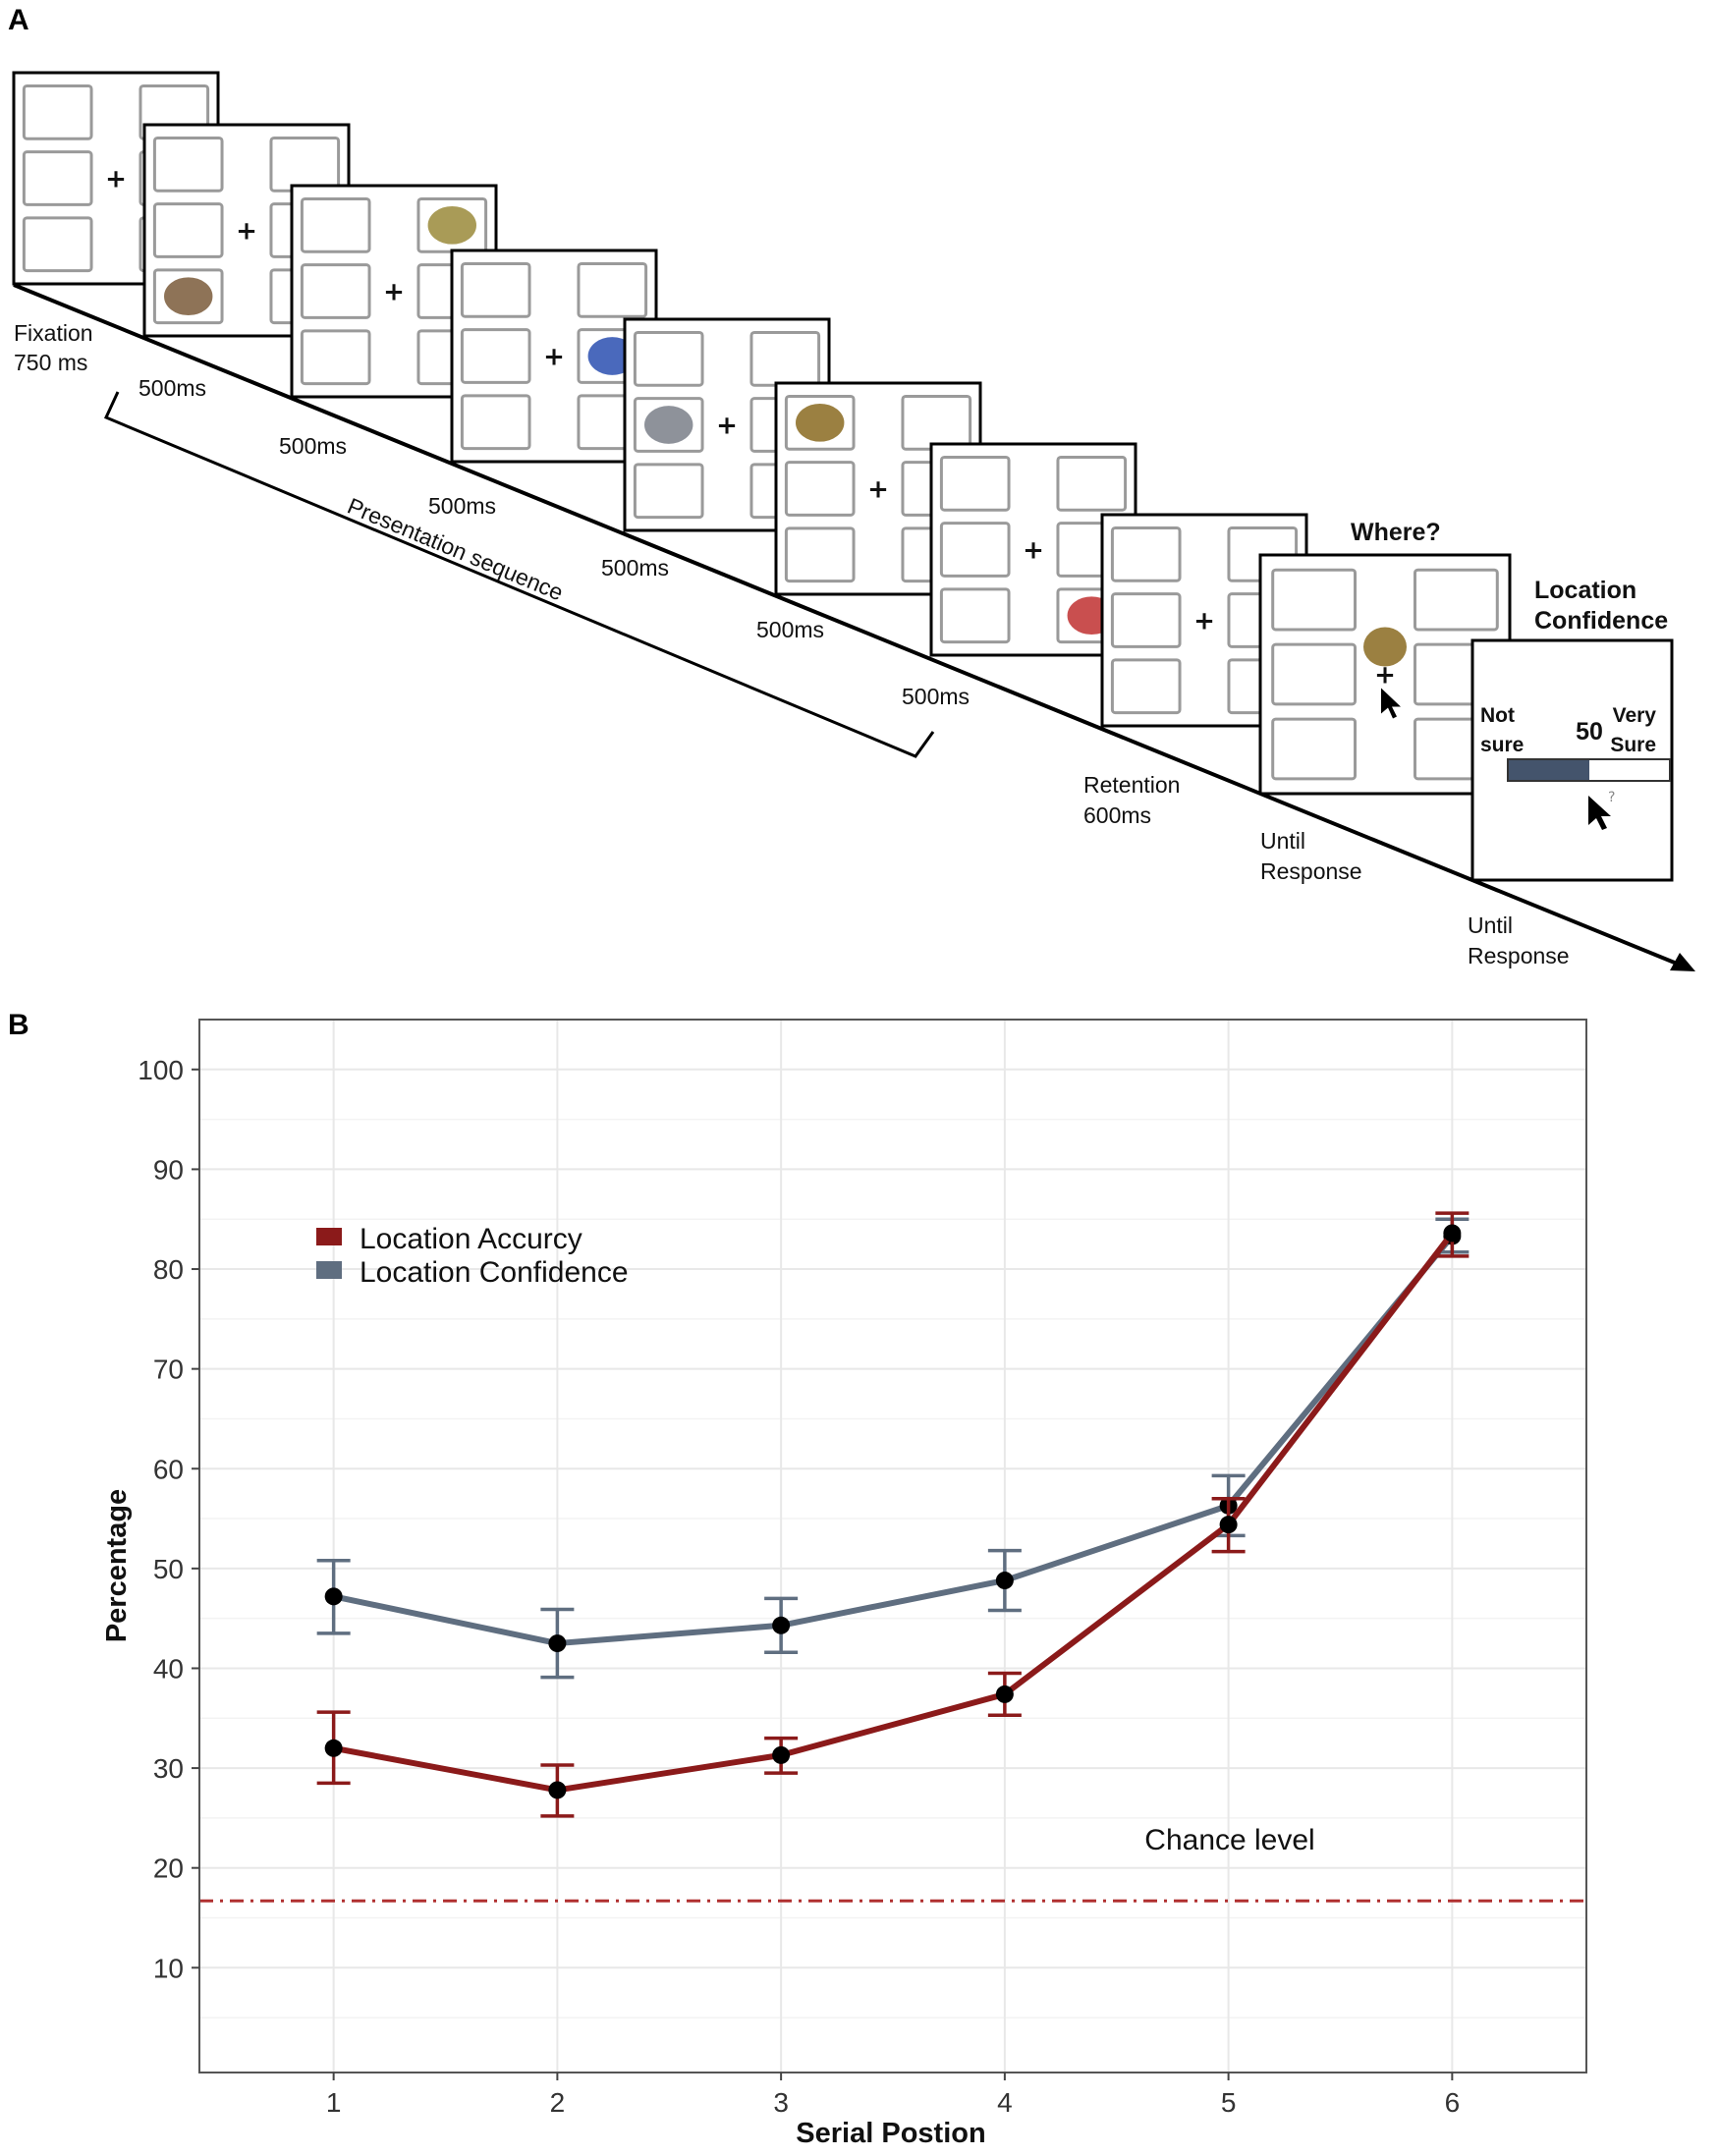 The height and width of the screenshot is (2156, 1719). I want to click on y-tick-label: 80, so click(169, 1269).